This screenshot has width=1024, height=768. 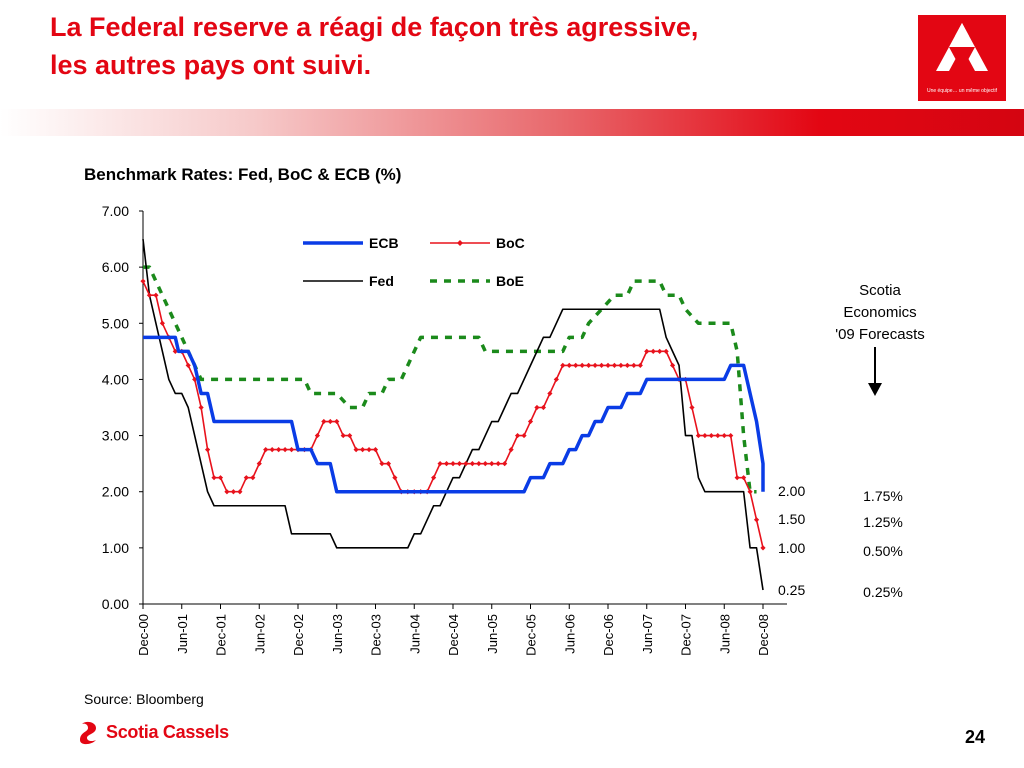 What do you see at coordinates (531, 635) in the screenshot?
I see `x-tick-label: Dec-05` at bounding box center [531, 635].